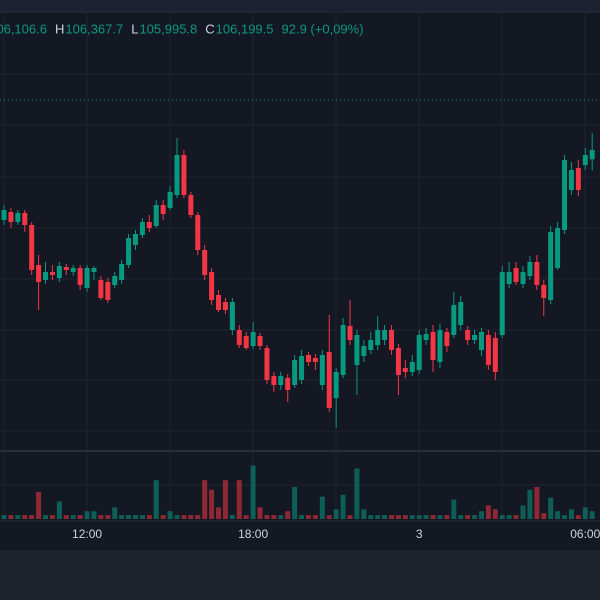 Image resolution: width=600 pixels, height=600 pixels. What do you see at coordinates (245, 28) in the screenshot?
I see `legend-value: 106,199.5` at bounding box center [245, 28].